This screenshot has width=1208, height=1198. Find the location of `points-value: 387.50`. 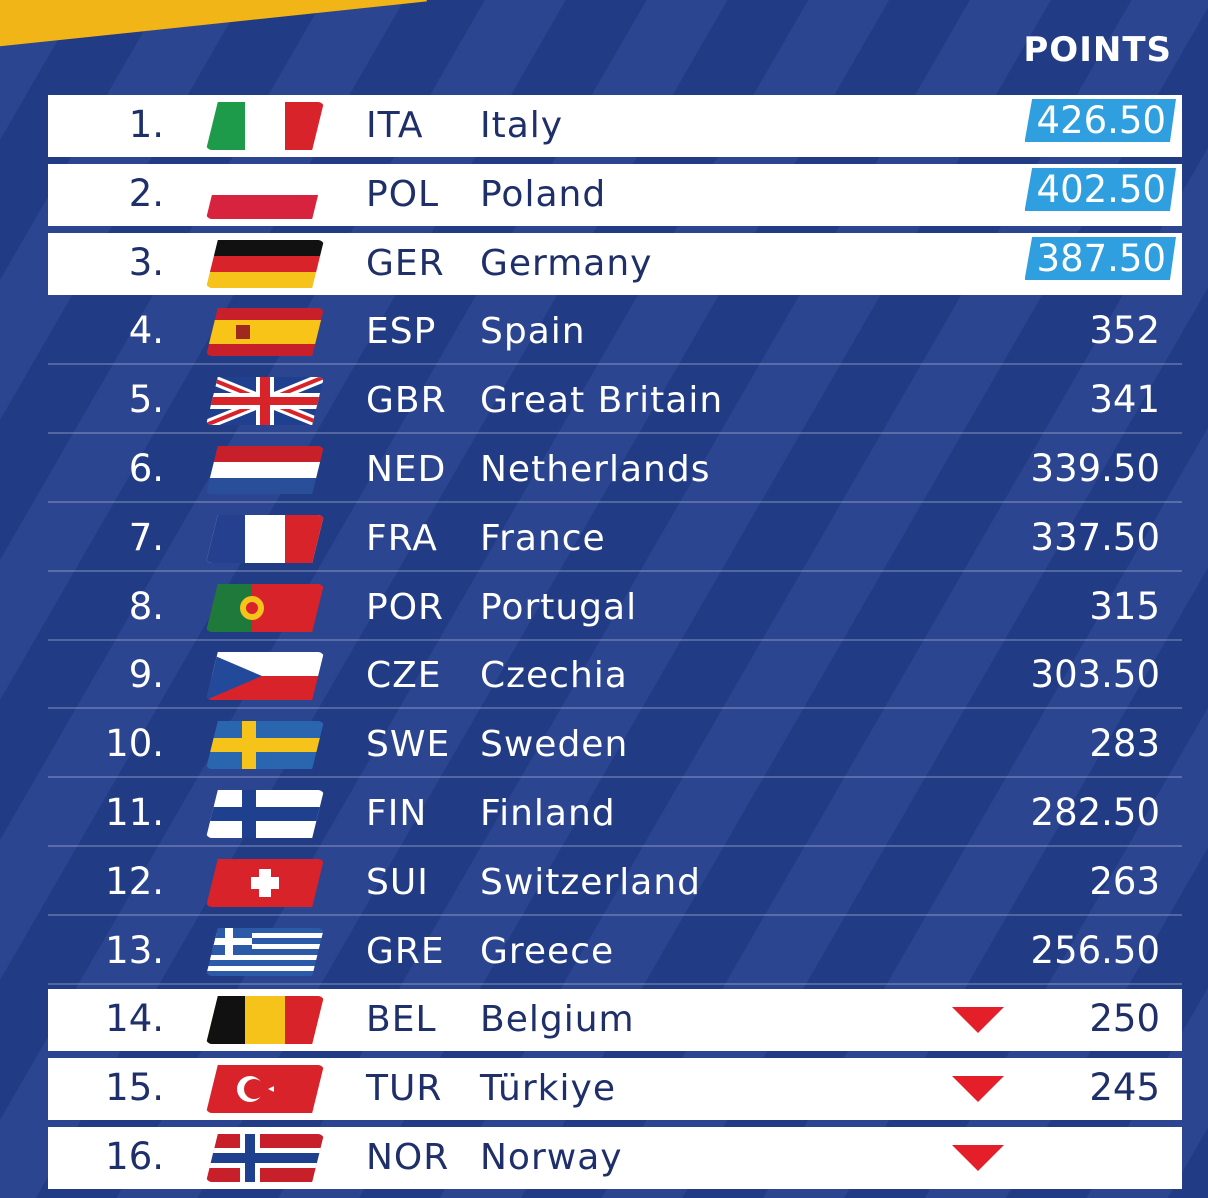

points-value: 387.50 is located at coordinates (1100, 258).